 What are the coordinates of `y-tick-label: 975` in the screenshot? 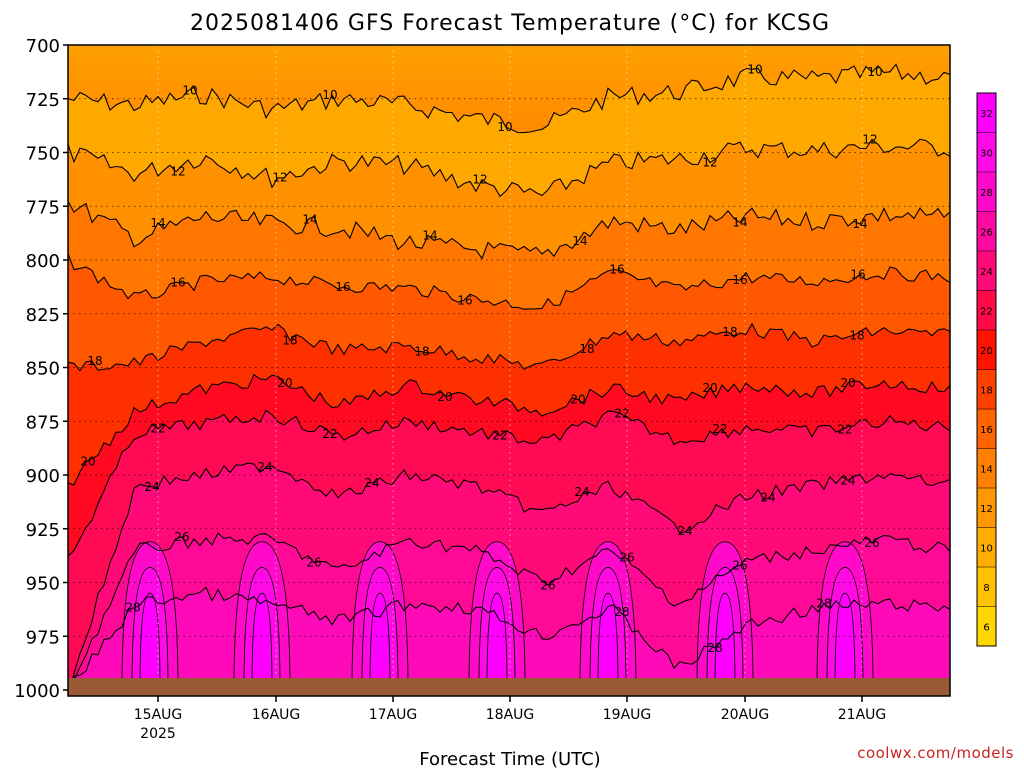 It's located at (43, 637).